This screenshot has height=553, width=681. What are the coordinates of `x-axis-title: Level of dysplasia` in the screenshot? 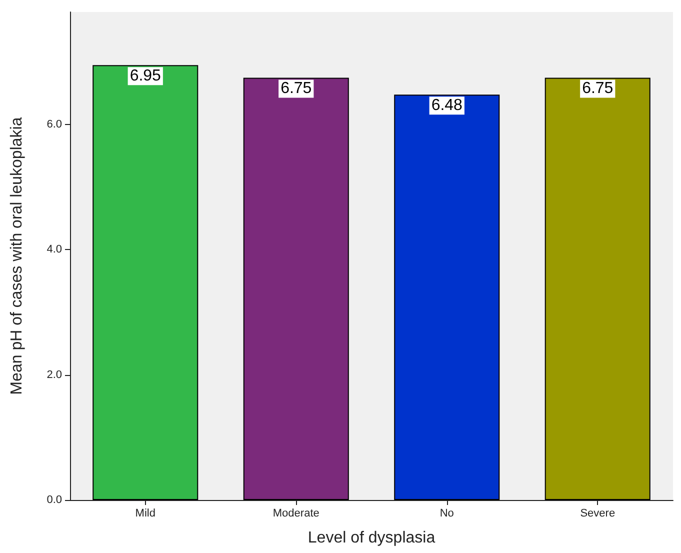 It's located at (372, 538).